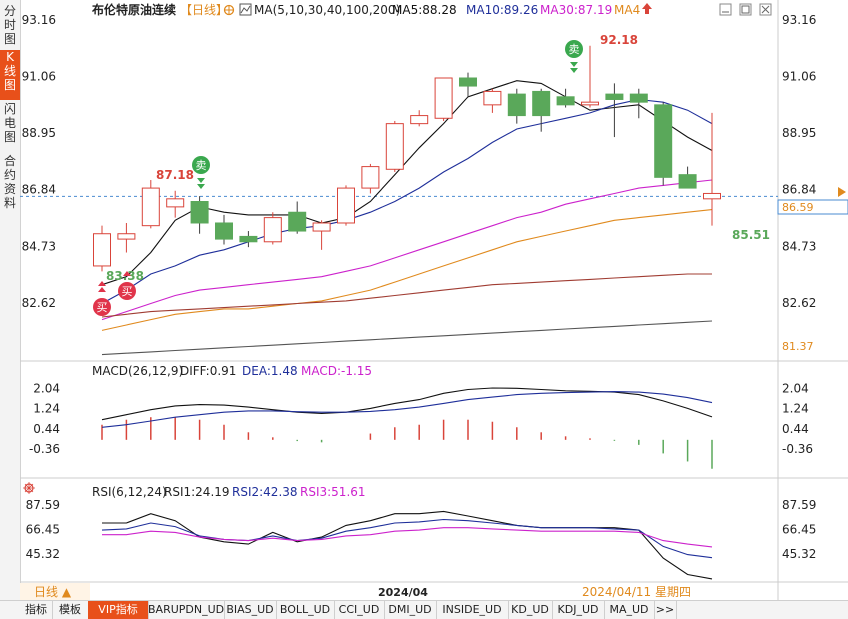  What do you see at coordinates (530, 610) in the screenshot?
I see `indicator-tab-9: KD_UD` at bounding box center [530, 610].